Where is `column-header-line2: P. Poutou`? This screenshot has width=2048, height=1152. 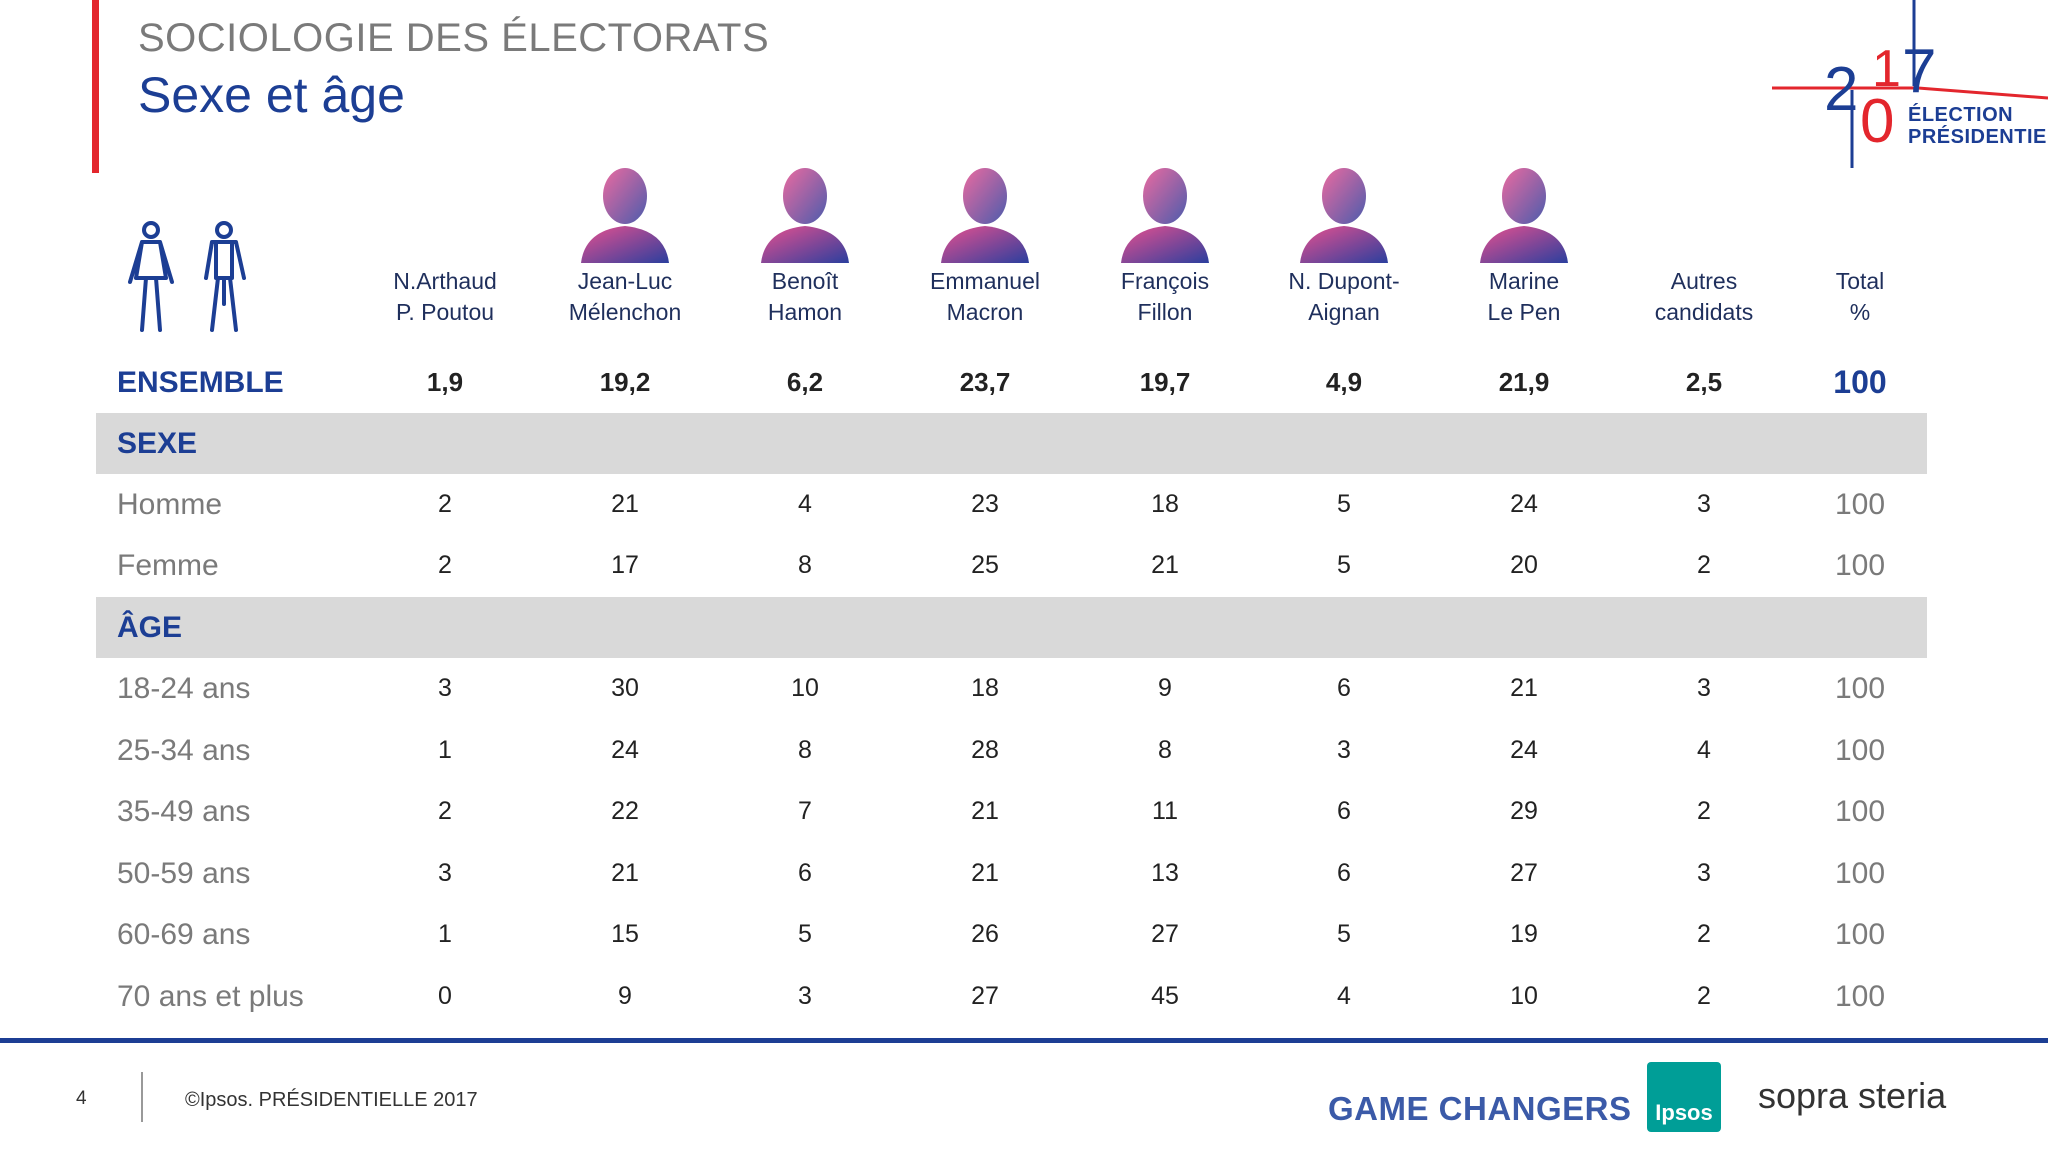 column-header-line2: P. Poutou is located at coordinates (445, 312).